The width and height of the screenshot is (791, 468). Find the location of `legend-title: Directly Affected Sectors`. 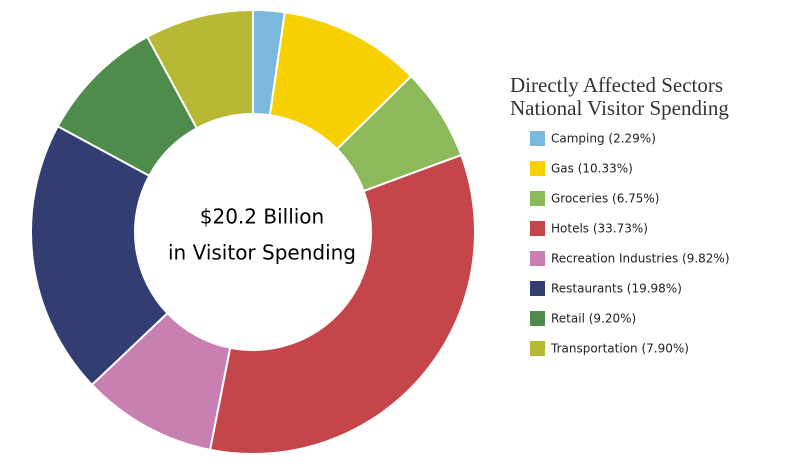

legend-title: Directly Affected Sectors is located at coordinates (616, 85).